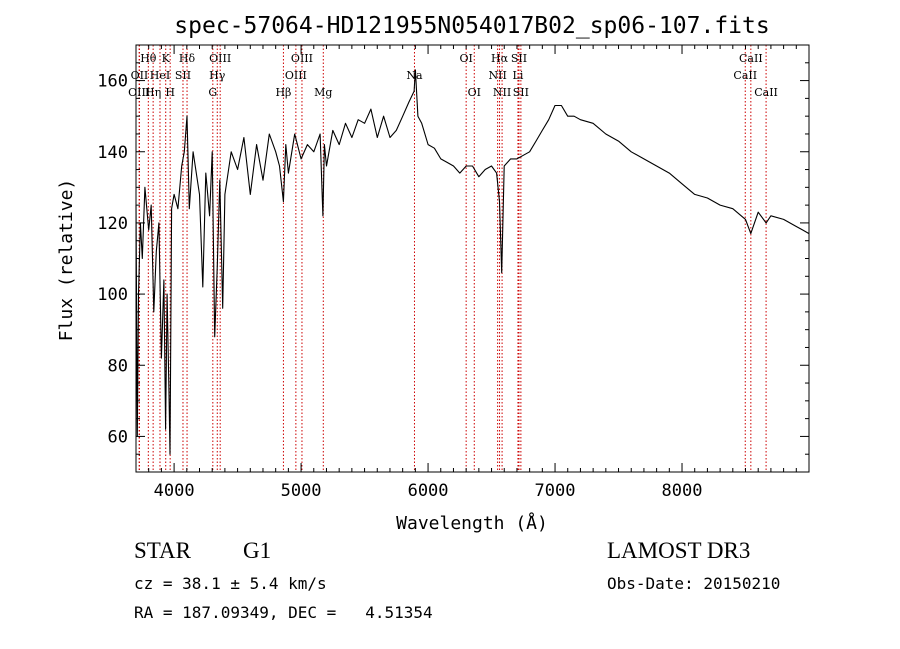 Image resolution: width=900 pixels, height=649 pixels. I want to click on line-label-1: OII, so click(140, 75).